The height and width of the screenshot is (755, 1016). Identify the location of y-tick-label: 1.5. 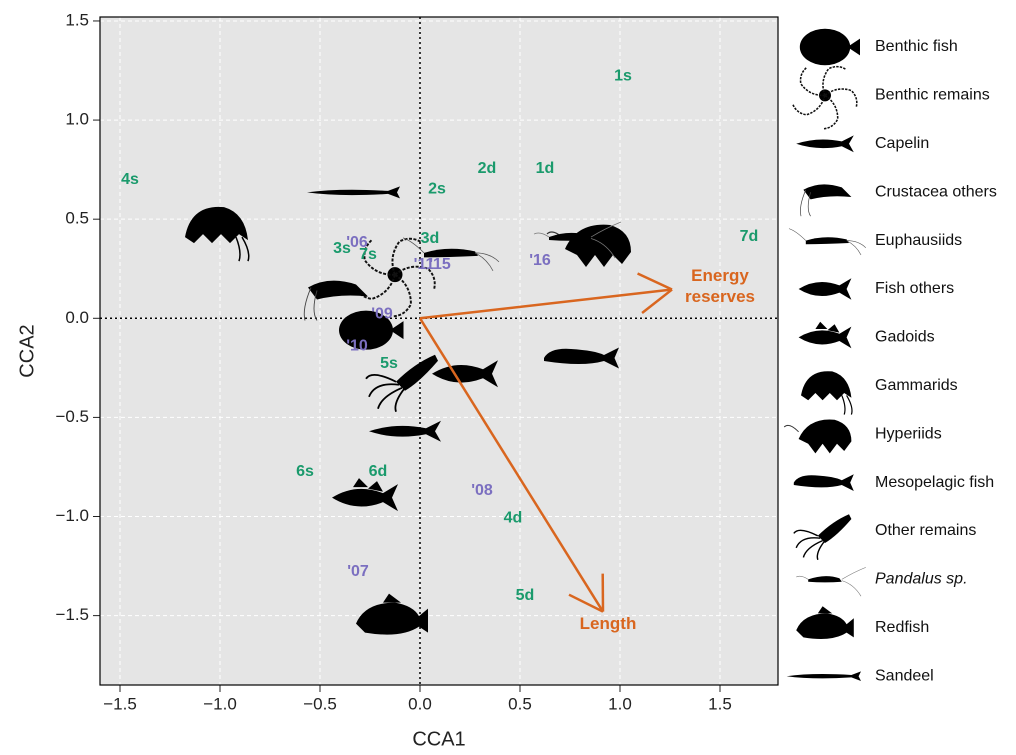
(77, 19).